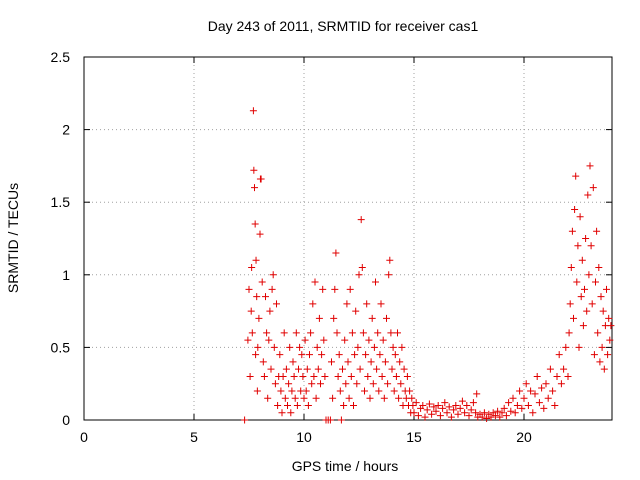 The width and height of the screenshot is (640, 480). What do you see at coordinates (61, 347) in the screenshot?
I see `y-tick-label: 0.5` at bounding box center [61, 347].